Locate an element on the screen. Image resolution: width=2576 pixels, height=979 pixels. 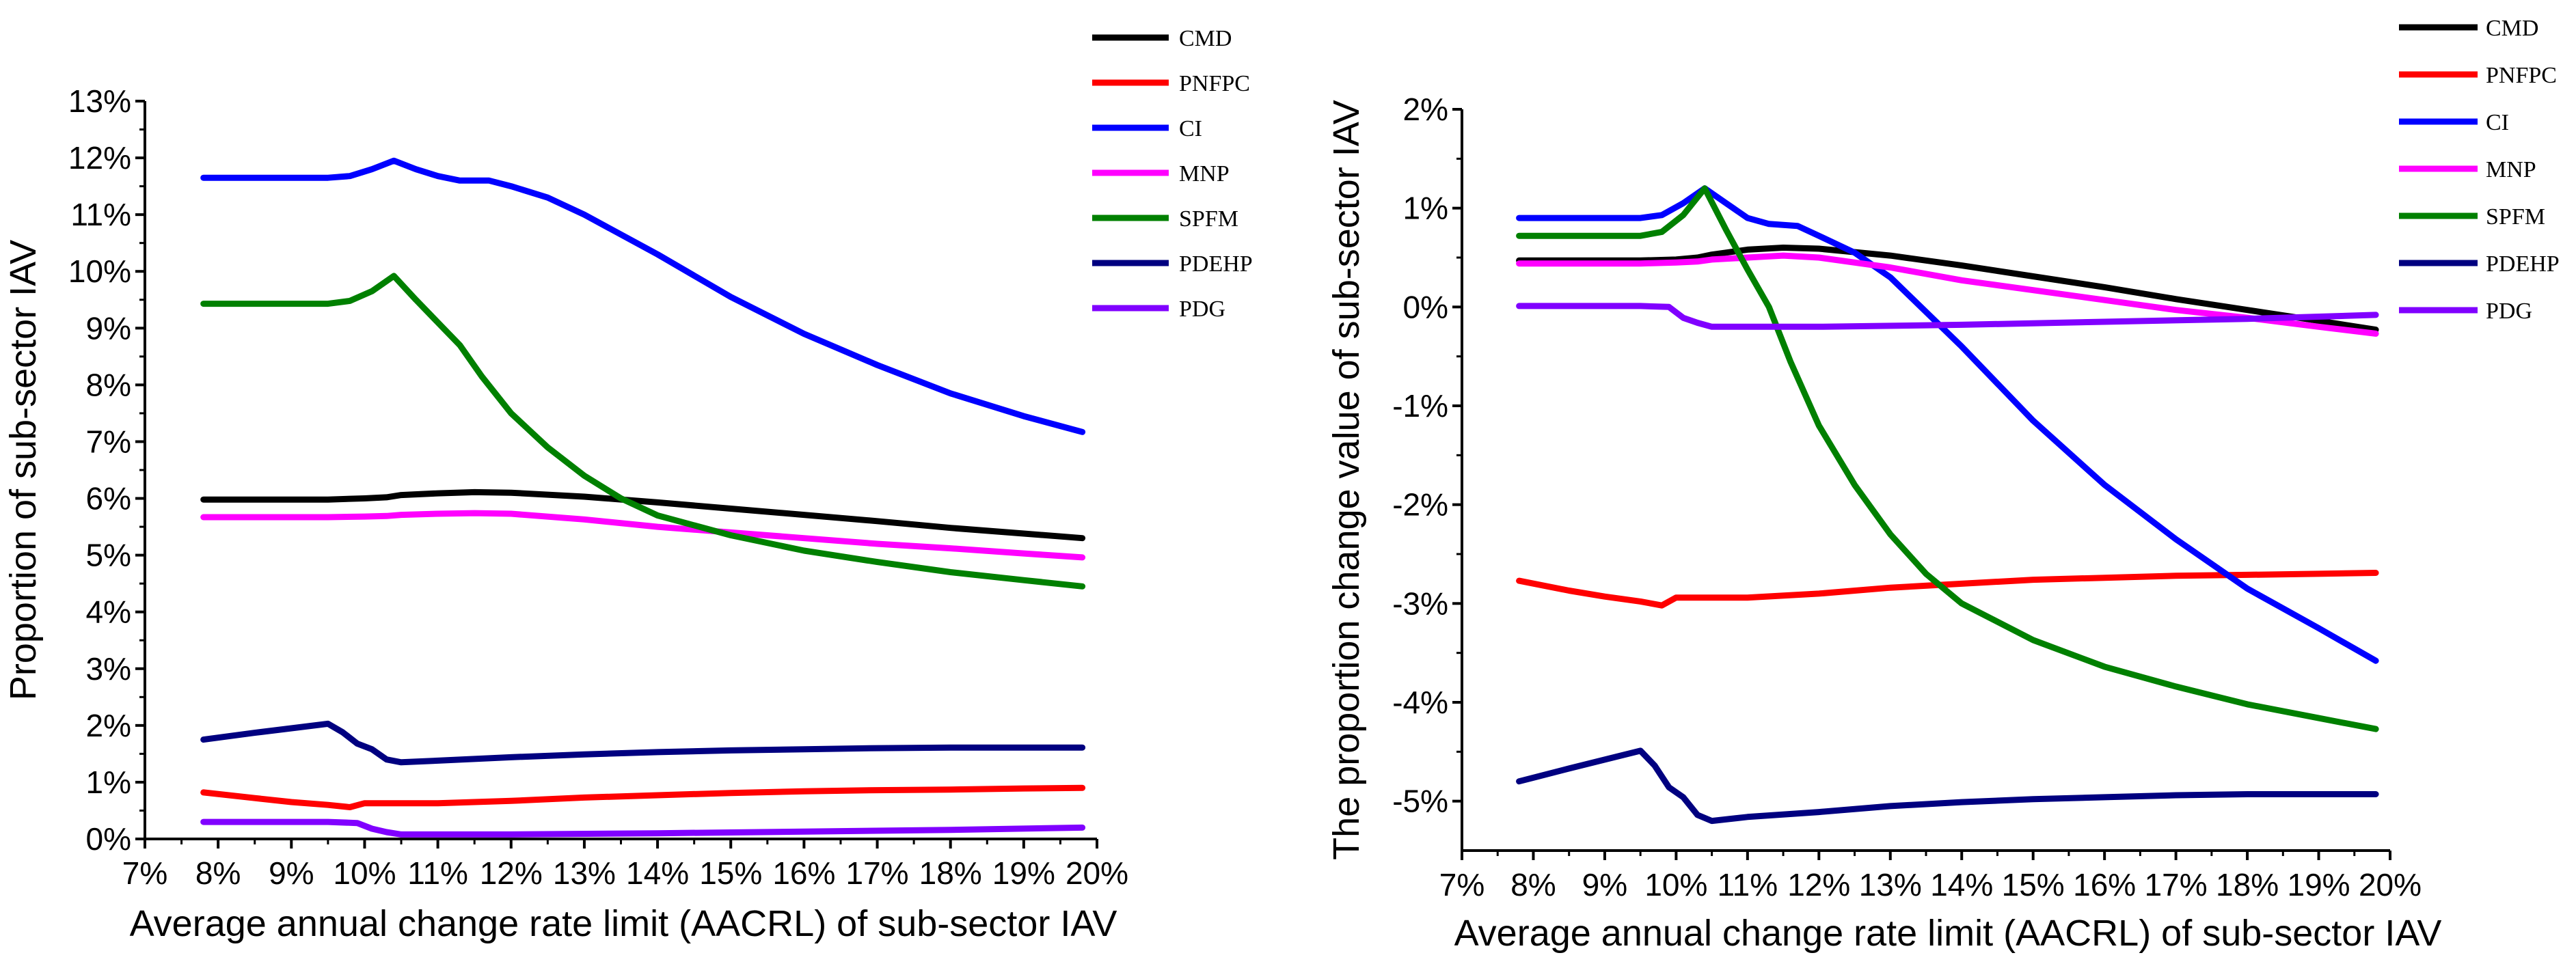
y-tick-label: 11% is located at coordinates (101, 214).